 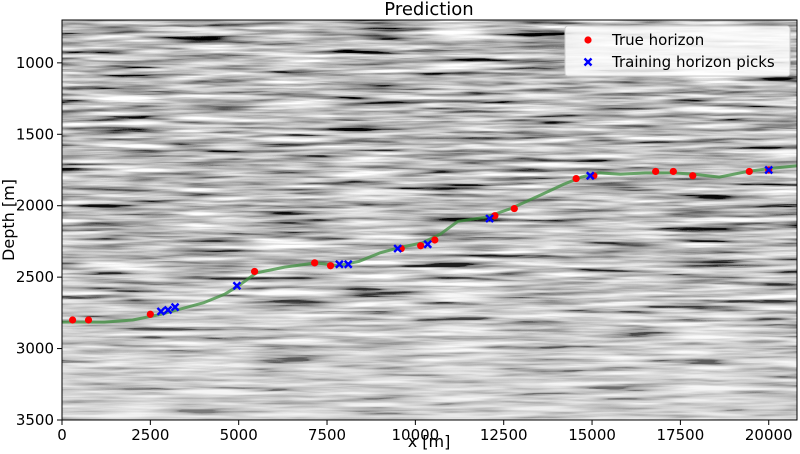 I want to click on y-tick-label: 2000, so click(x=35, y=206).